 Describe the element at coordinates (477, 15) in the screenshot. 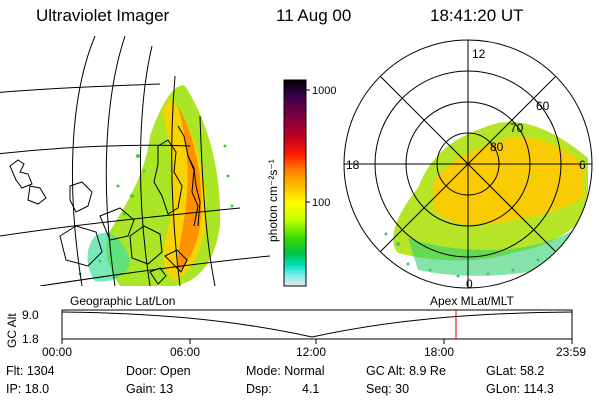

I see `observation-time: 18:41:20 UT` at that location.